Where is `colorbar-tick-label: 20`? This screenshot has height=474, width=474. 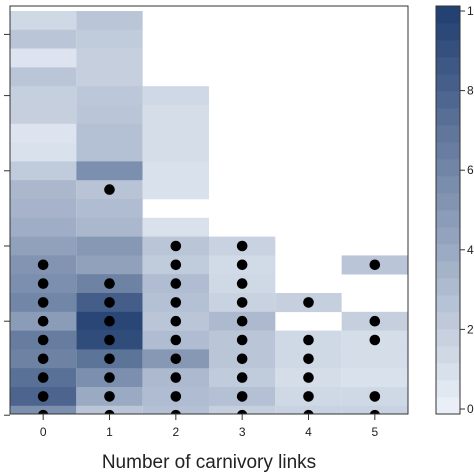
colorbar-tick-label: 20 is located at coordinates (470, 329).